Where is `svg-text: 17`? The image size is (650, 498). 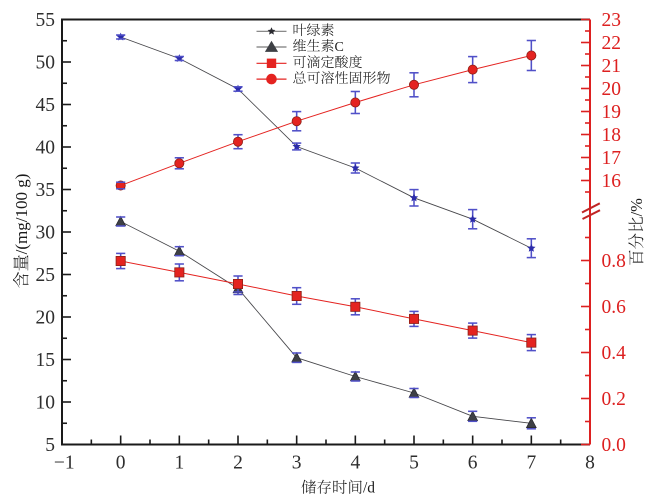 svg-text: 17 is located at coordinates (612, 158).